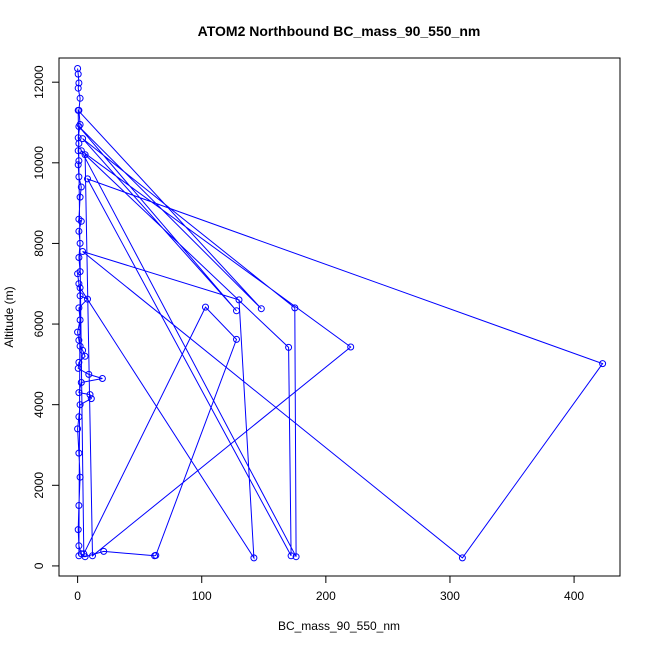 The height and width of the screenshot is (650, 650). Describe the element at coordinates (39, 323) in the screenshot. I see `y-tick-label: 6000` at that location.